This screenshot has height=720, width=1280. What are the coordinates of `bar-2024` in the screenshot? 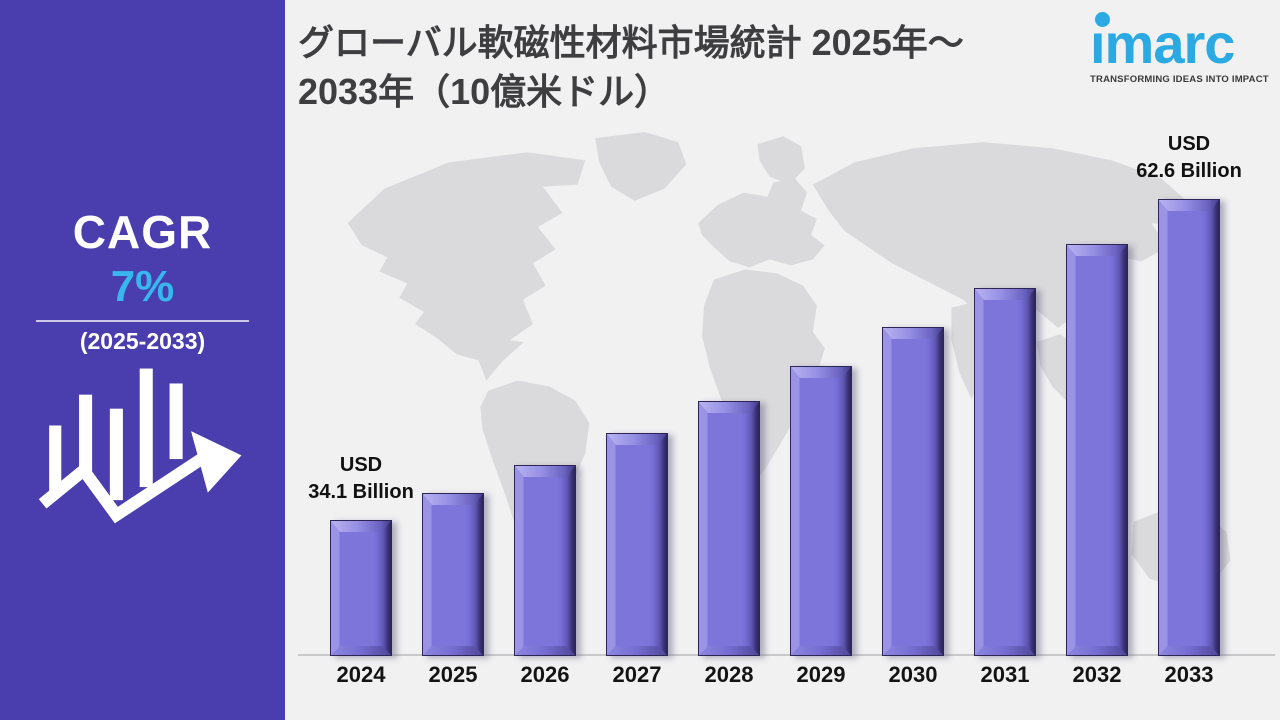 It's located at (361, 588).